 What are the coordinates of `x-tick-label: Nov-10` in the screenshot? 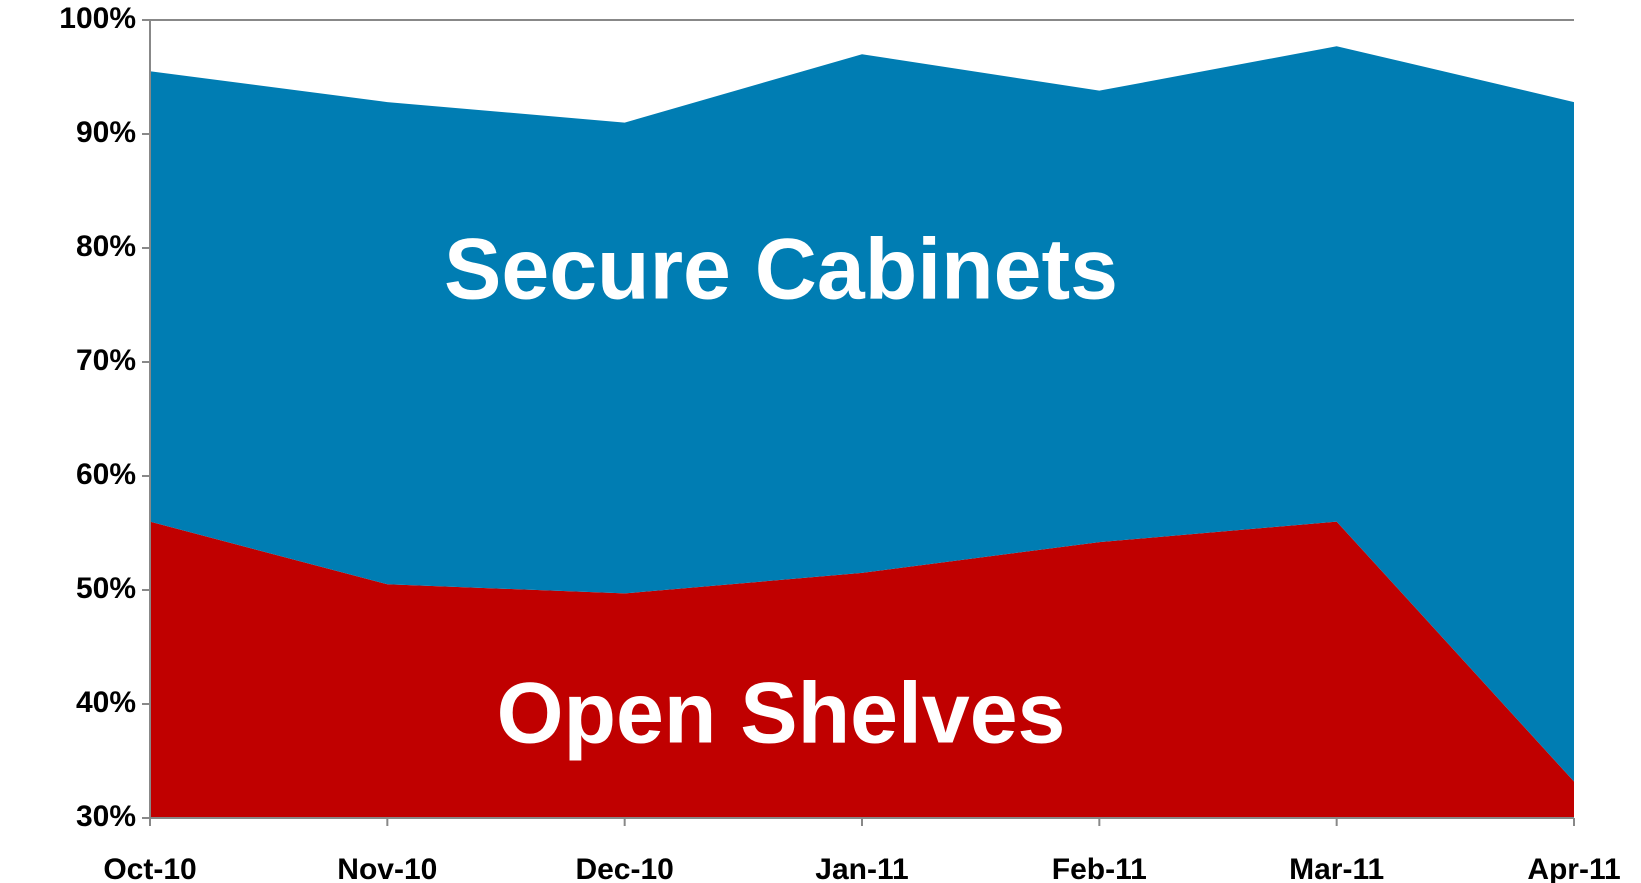 It's located at (387, 868).